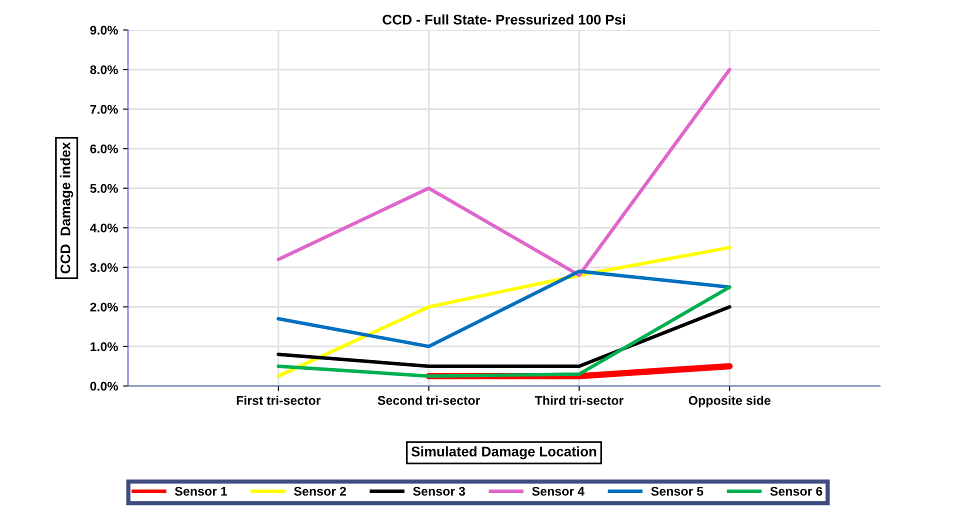 The width and height of the screenshot is (956, 512). I want to click on legend-label: Sensor 5, so click(677, 491).